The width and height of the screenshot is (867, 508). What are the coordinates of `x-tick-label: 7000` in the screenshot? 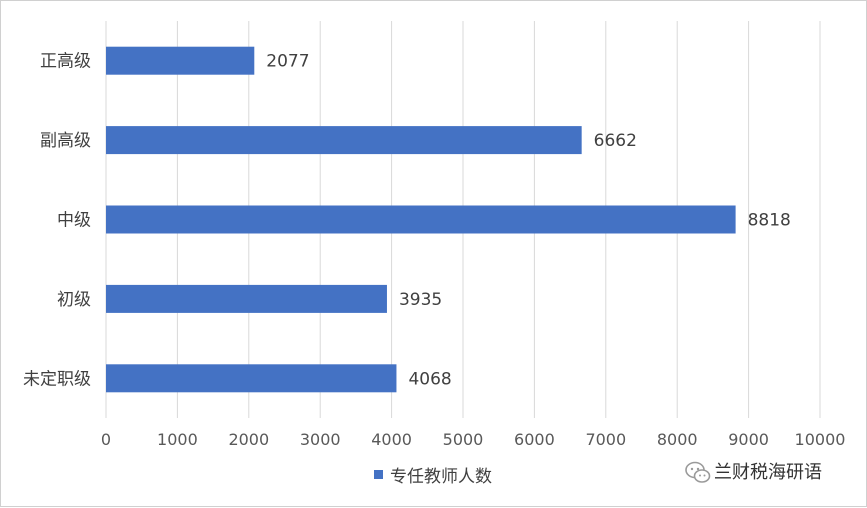 It's located at (605, 439).